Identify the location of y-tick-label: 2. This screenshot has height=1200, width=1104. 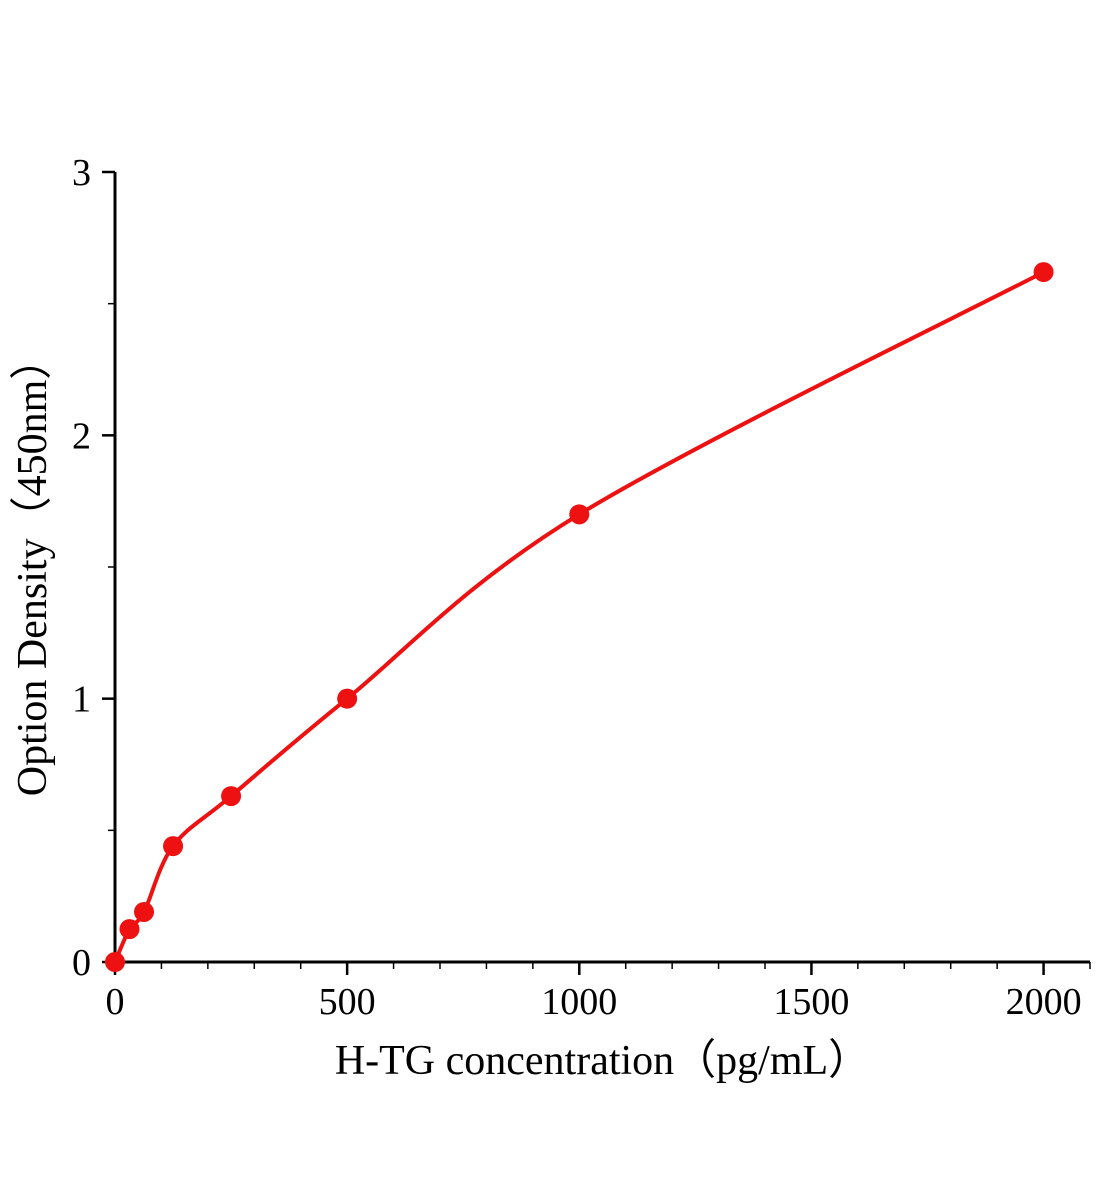
(81, 436).